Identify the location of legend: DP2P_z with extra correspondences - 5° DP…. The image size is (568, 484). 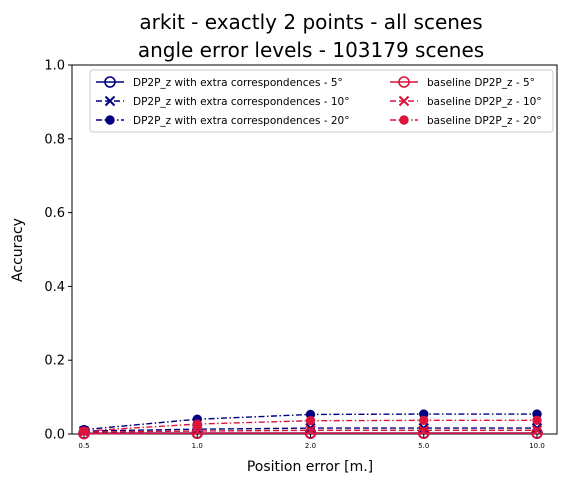
(321, 101).